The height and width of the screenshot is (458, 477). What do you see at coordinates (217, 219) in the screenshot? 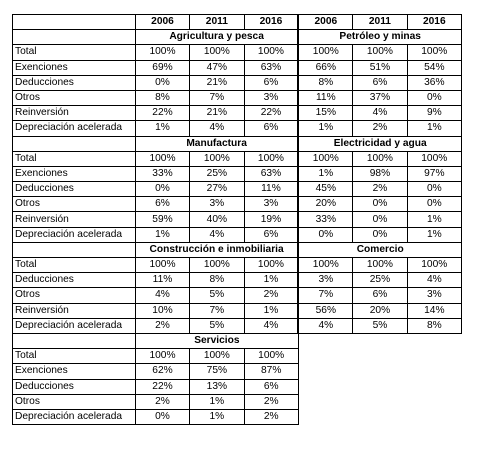
I see `value-cell: 40%` at bounding box center [217, 219].